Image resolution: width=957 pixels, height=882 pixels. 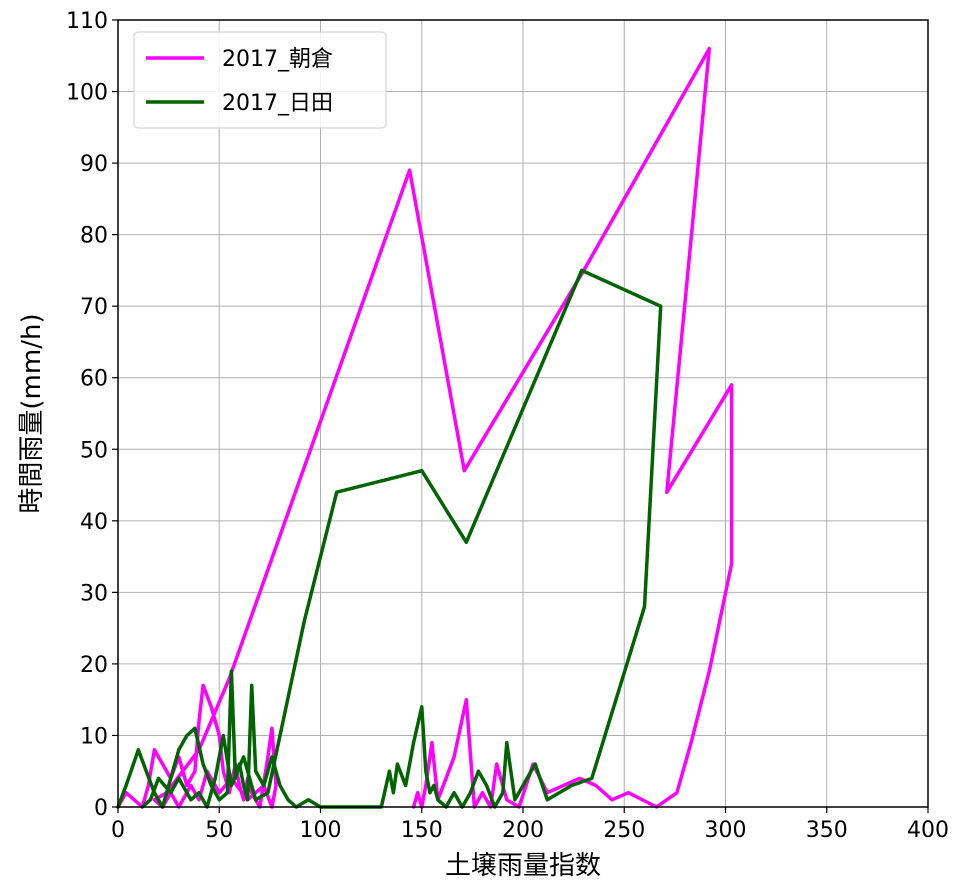 I want to click on legend-box, so click(x=260, y=80).